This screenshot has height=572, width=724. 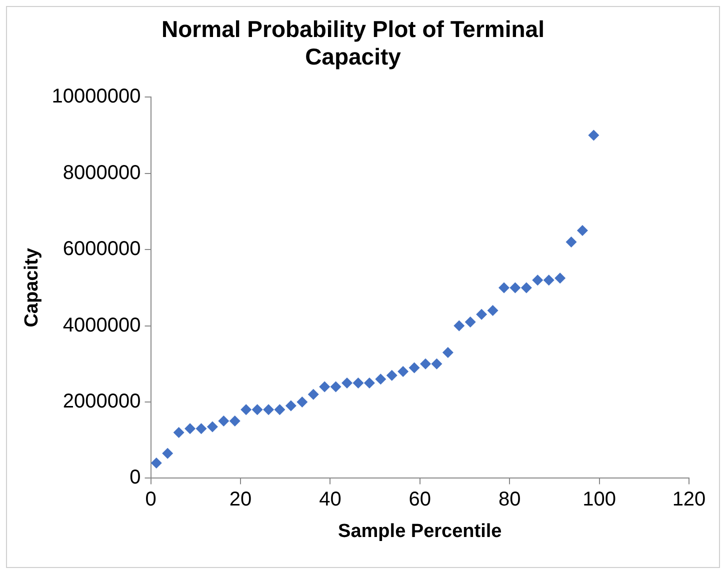 What do you see at coordinates (135, 477) in the screenshot?
I see `y-tick-label: 0` at bounding box center [135, 477].